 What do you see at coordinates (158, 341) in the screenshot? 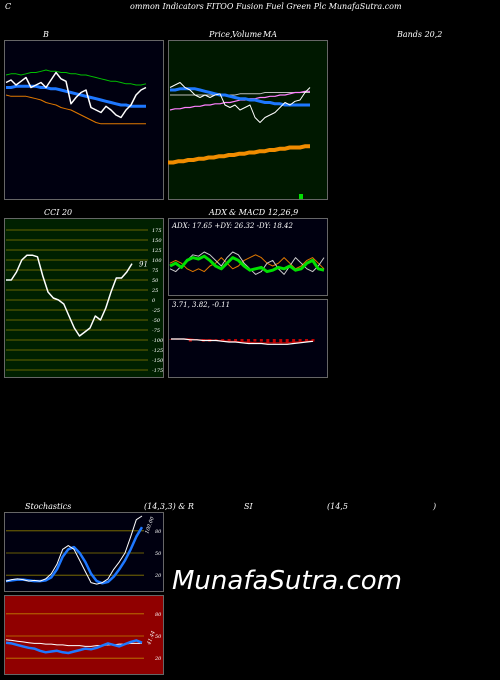
I see `cci-tick-label: -100` at bounding box center [158, 341].